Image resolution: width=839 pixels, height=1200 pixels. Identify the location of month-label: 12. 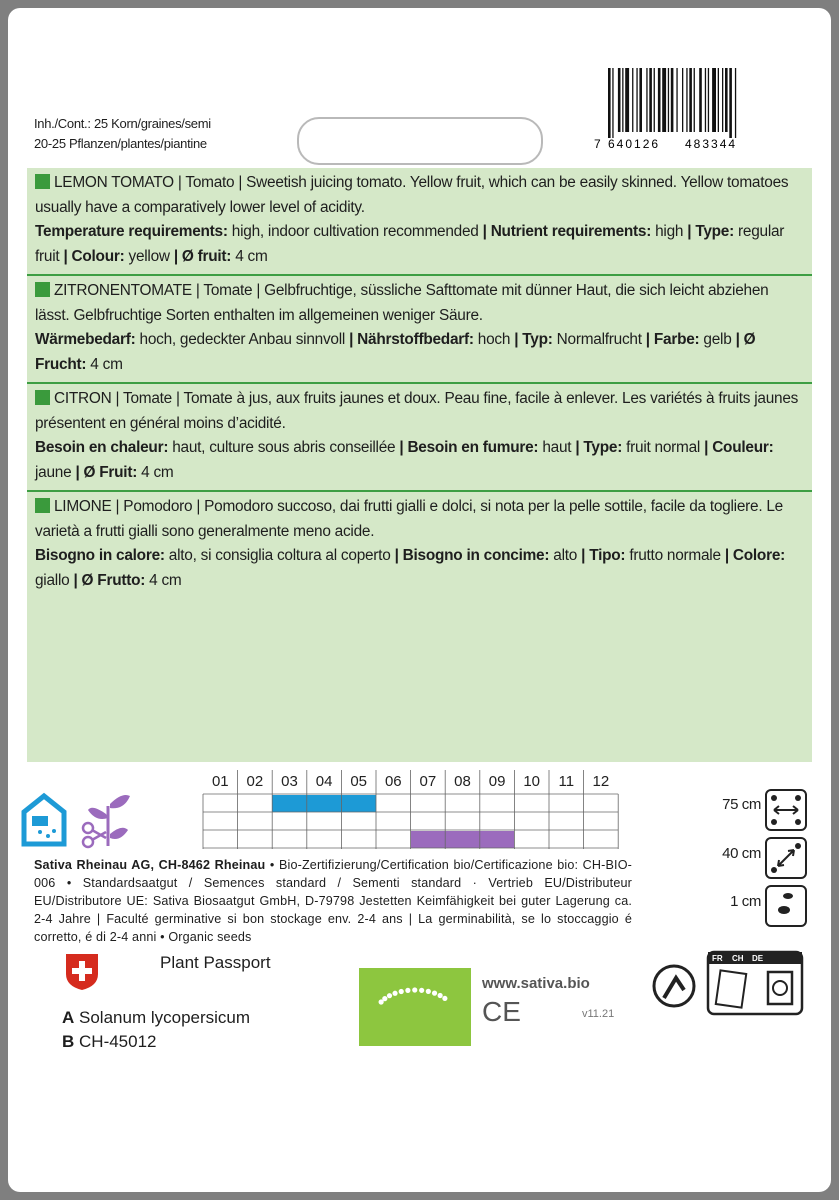
(601, 781).